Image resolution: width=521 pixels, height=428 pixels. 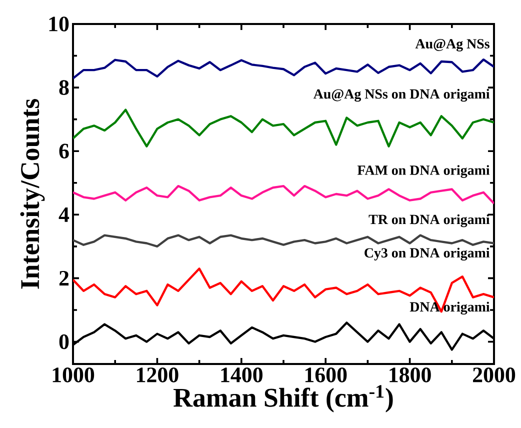 What do you see at coordinates (429, 221) in the screenshot?
I see `annotation: TR on DNA origami` at bounding box center [429, 221].